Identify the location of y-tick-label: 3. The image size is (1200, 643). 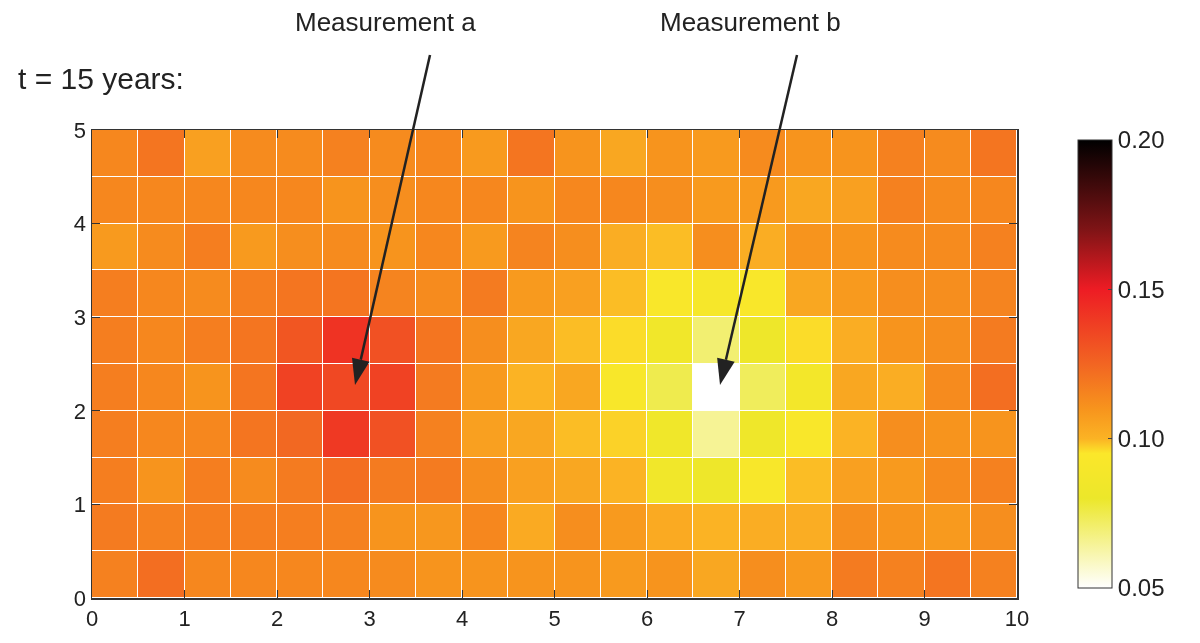
(80, 317).